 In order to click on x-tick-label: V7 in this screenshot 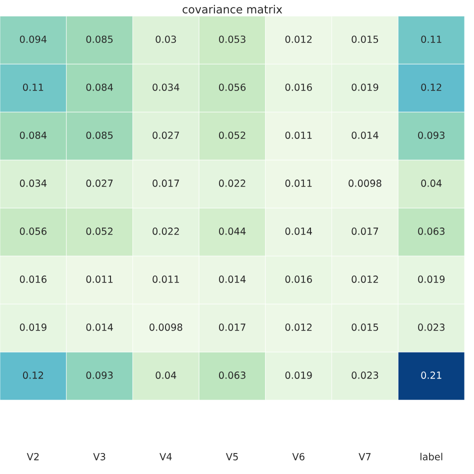, I will do `click(364, 456)`.